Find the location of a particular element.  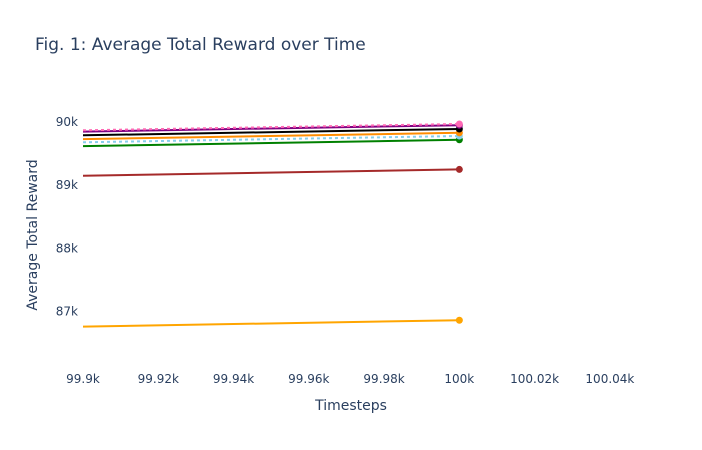

x-tick-label: 100.04k is located at coordinates (609, 379).